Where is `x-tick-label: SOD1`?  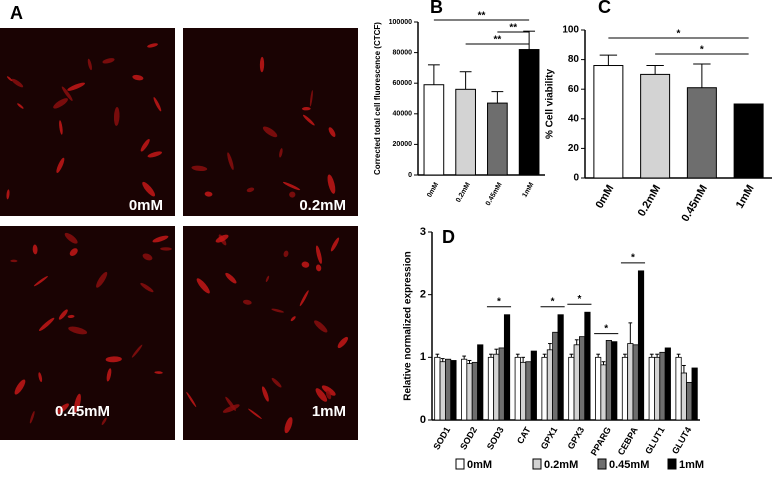
x-tick-label: SOD1 is located at coordinates (441, 438).